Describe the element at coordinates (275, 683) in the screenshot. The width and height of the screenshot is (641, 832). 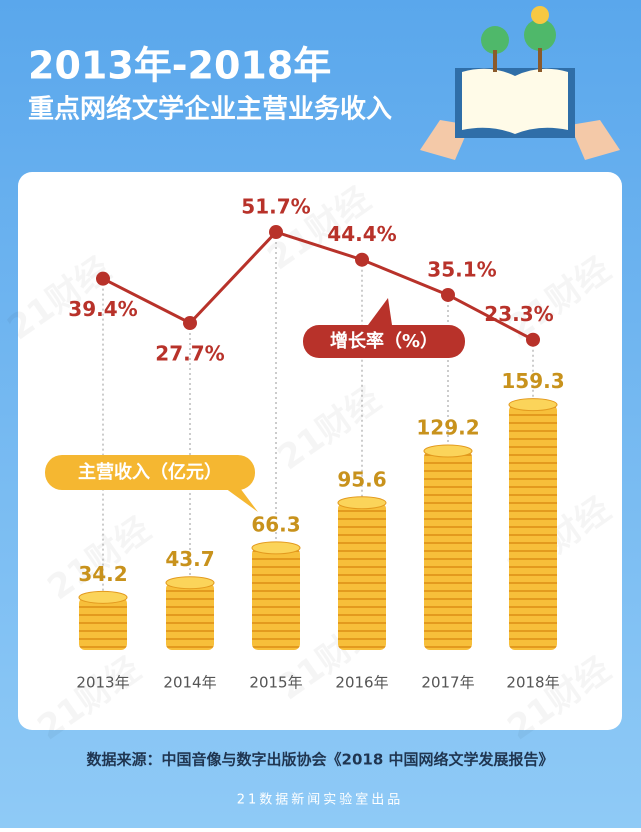
I see `x-tick-label: 2015年` at that location.